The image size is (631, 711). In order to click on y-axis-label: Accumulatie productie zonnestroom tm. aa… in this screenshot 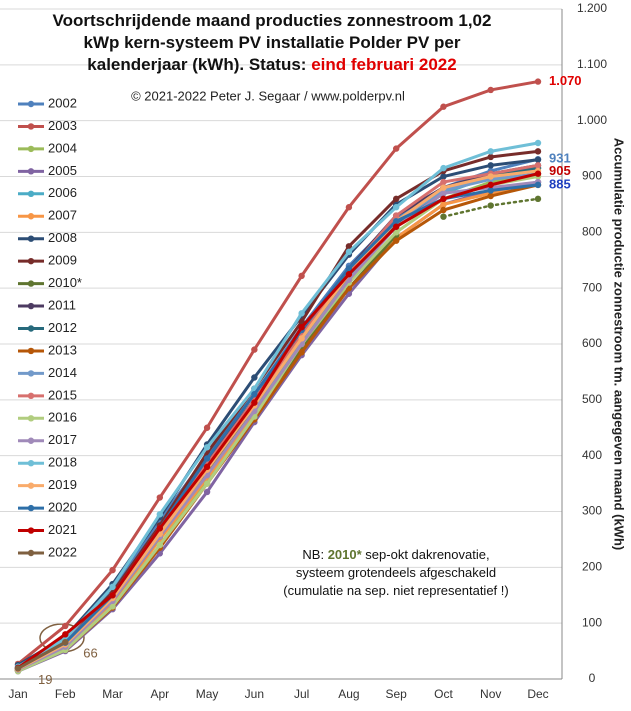, I will do `click(619, 344)`.